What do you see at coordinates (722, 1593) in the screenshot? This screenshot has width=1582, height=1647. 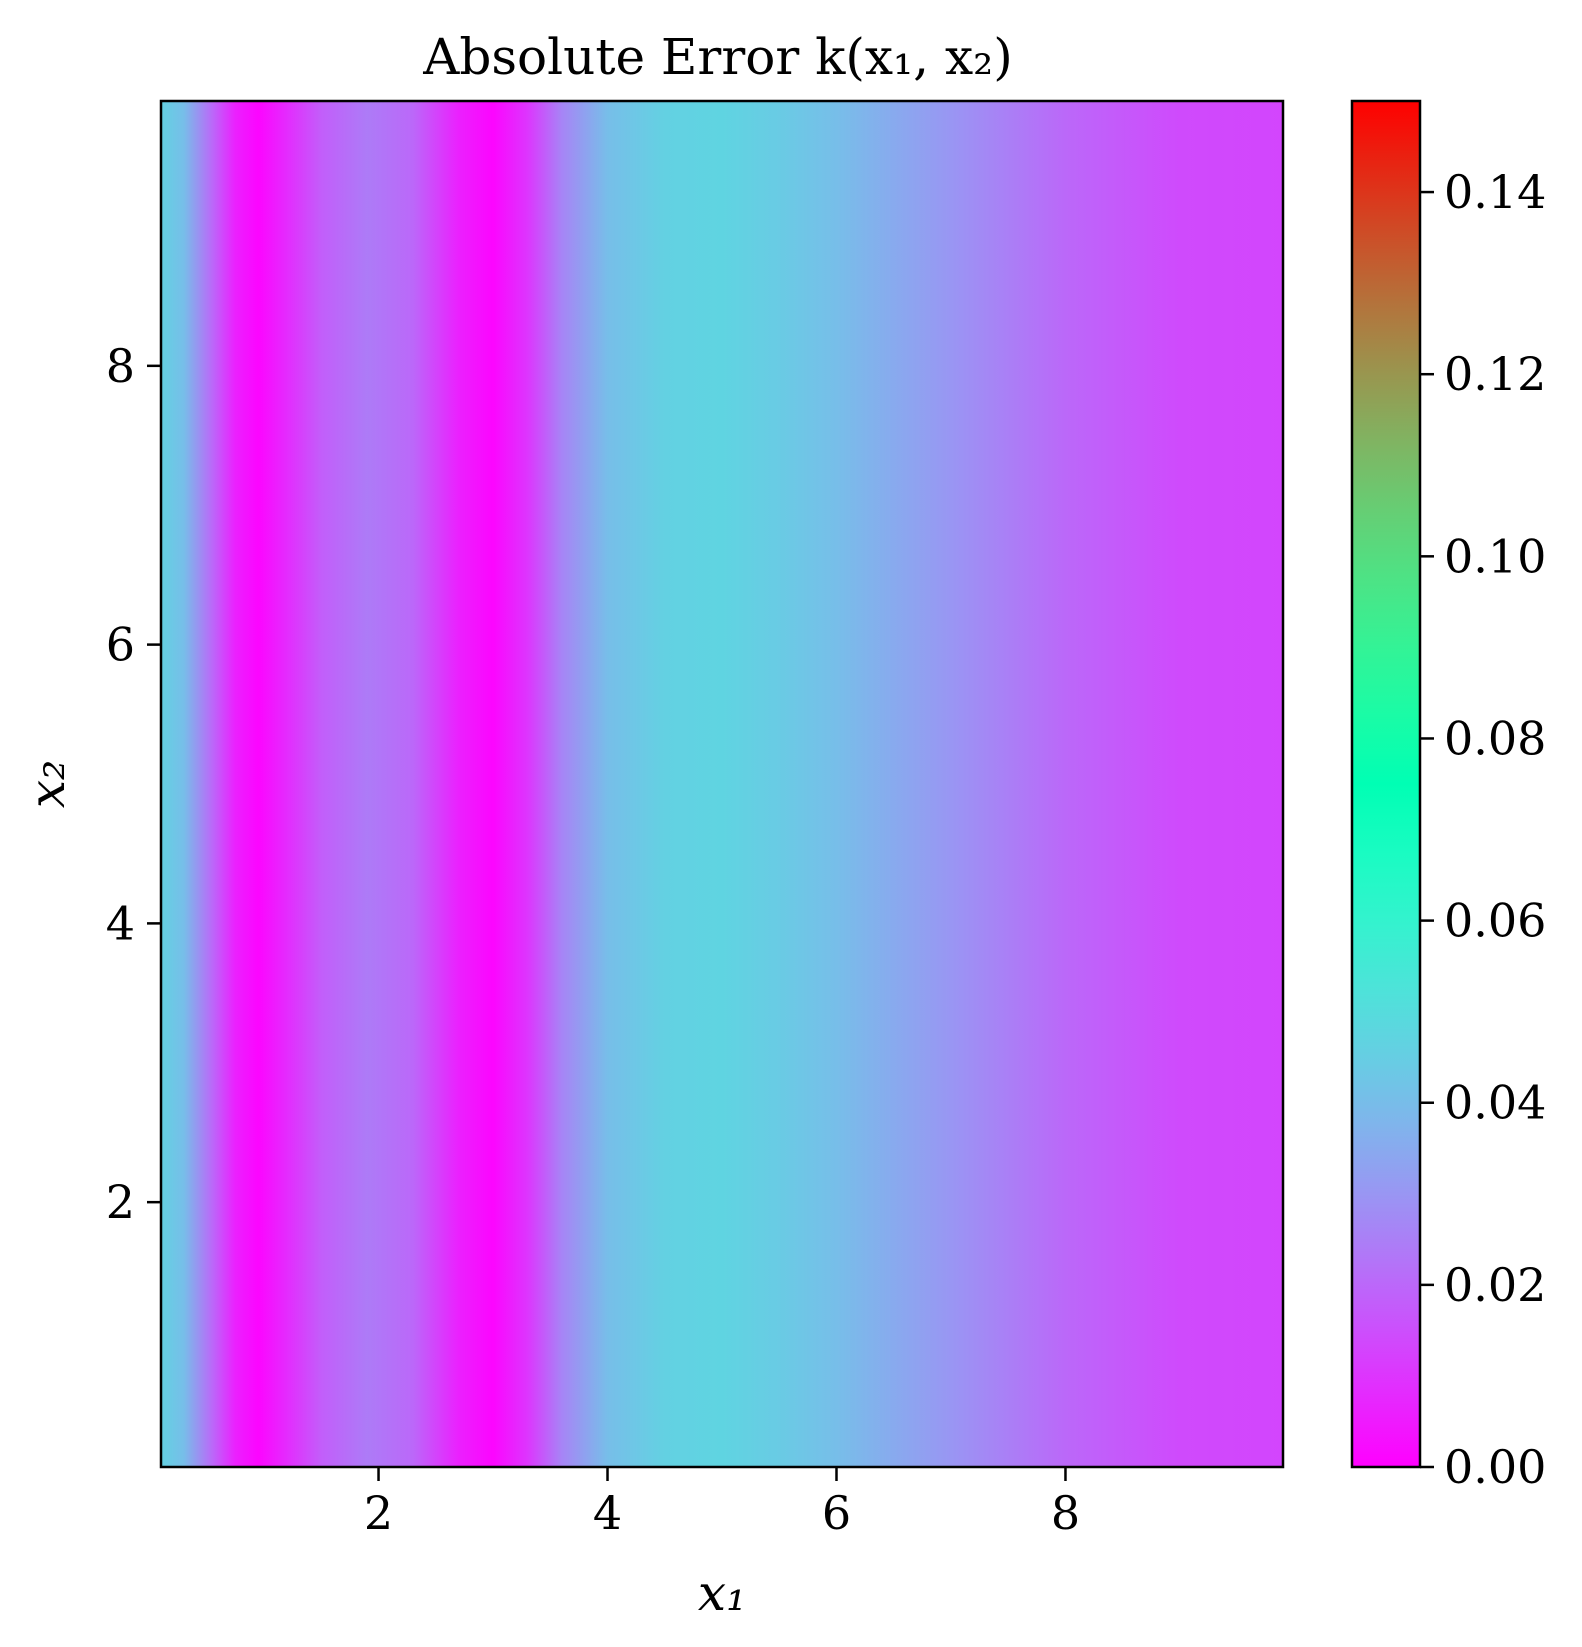 I see `x-axis-label: x₁` at bounding box center [722, 1593].